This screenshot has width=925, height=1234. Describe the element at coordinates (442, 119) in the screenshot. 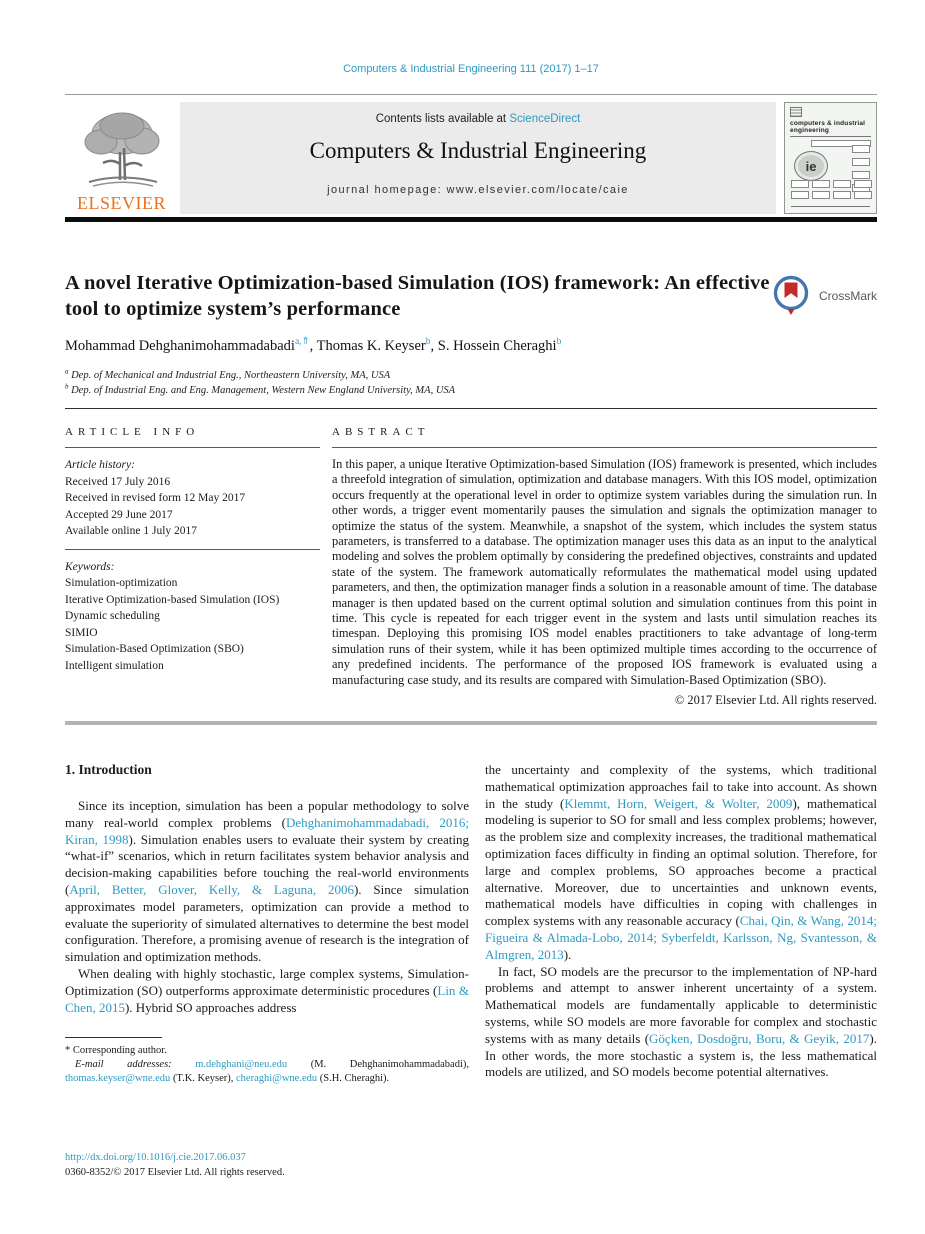

I see `contents-prefix: Contents lists available at` at that location.